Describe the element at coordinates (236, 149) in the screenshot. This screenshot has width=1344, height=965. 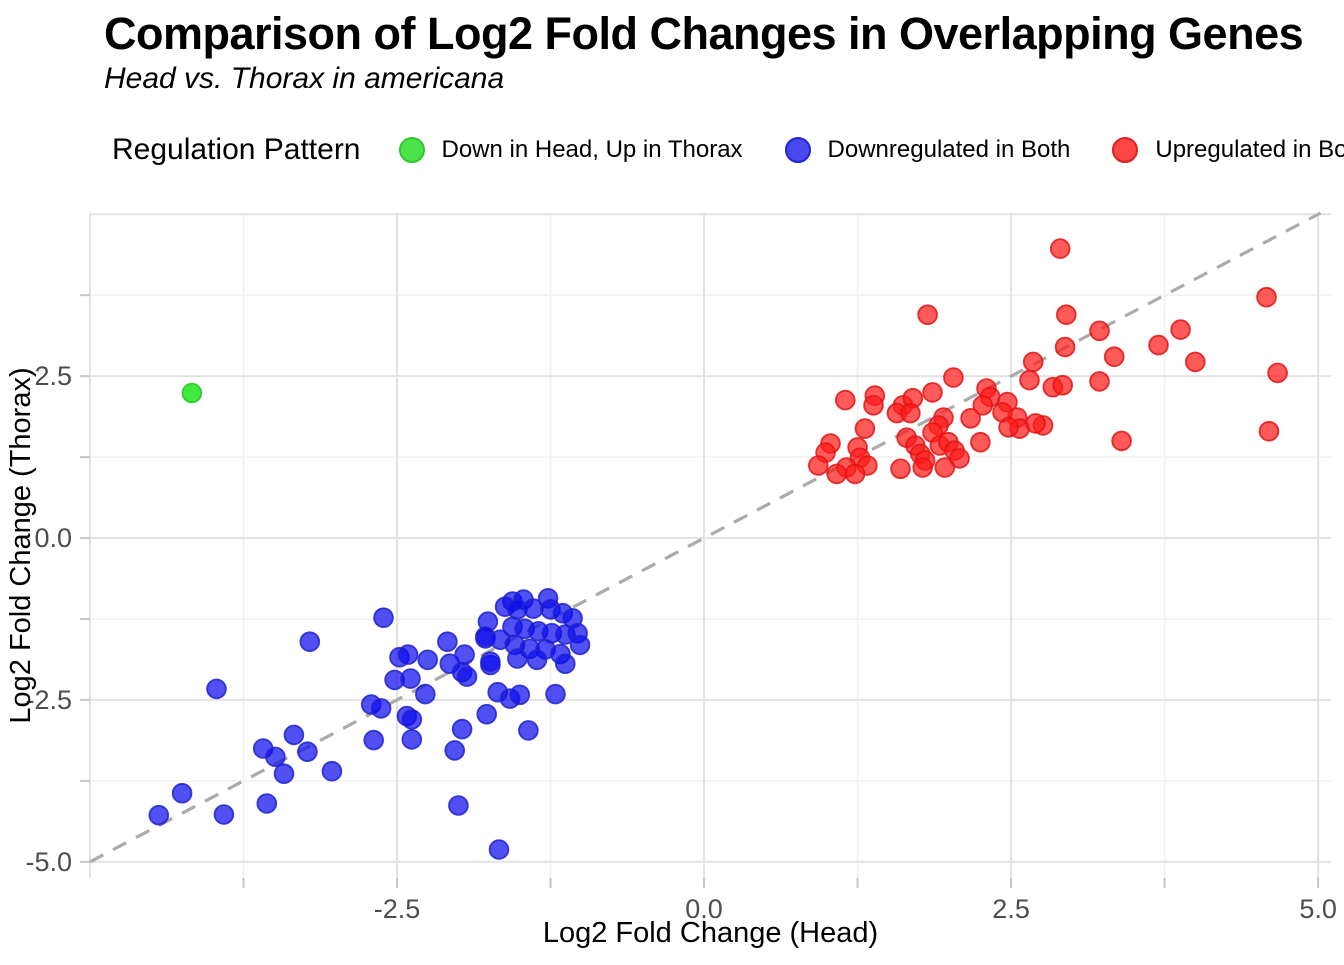
I see `legend-title: Regulation Pattern` at that location.